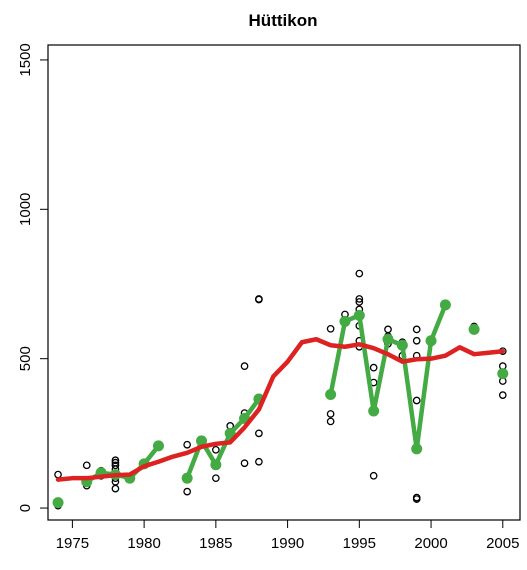 The height and width of the screenshot is (570, 527). Describe the element at coordinates (33, 277) in the screenshot. I see `y-axis: 0 500 1000 1500` at that location.